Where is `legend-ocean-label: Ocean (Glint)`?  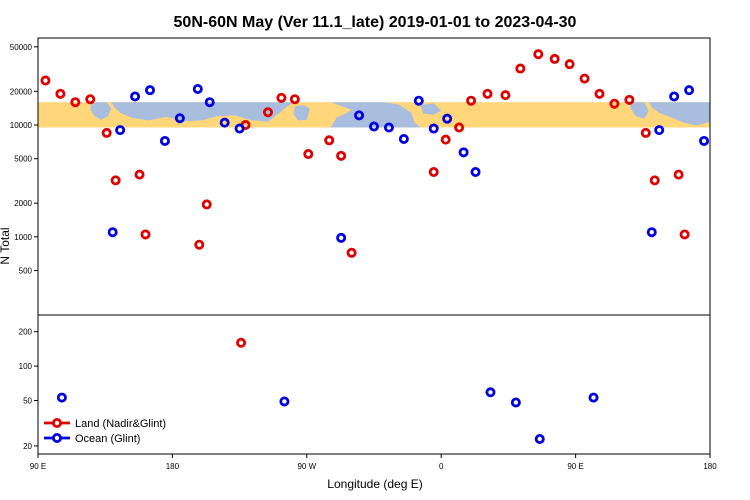
legend-ocean-label: Ocean (Glint) is located at coordinates (107, 439).